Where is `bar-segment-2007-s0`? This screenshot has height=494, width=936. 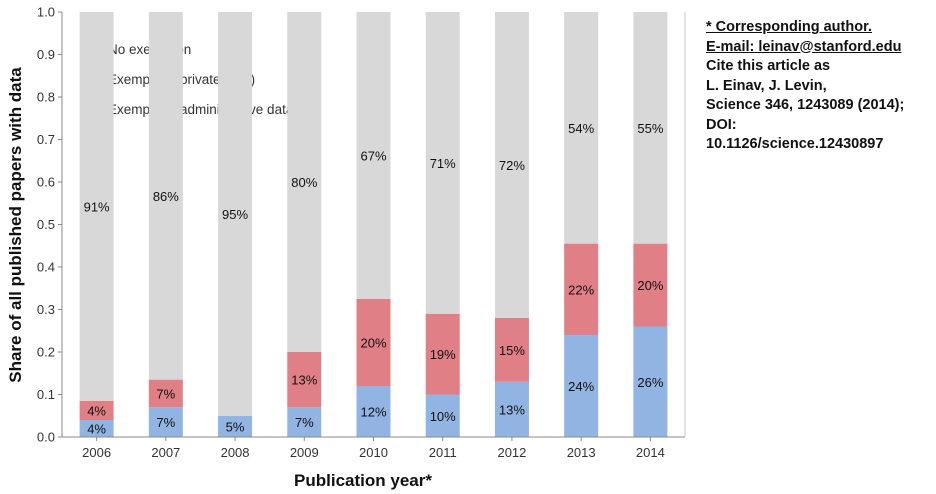
bar-segment-2007-s0 is located at coordinates (165, 422).